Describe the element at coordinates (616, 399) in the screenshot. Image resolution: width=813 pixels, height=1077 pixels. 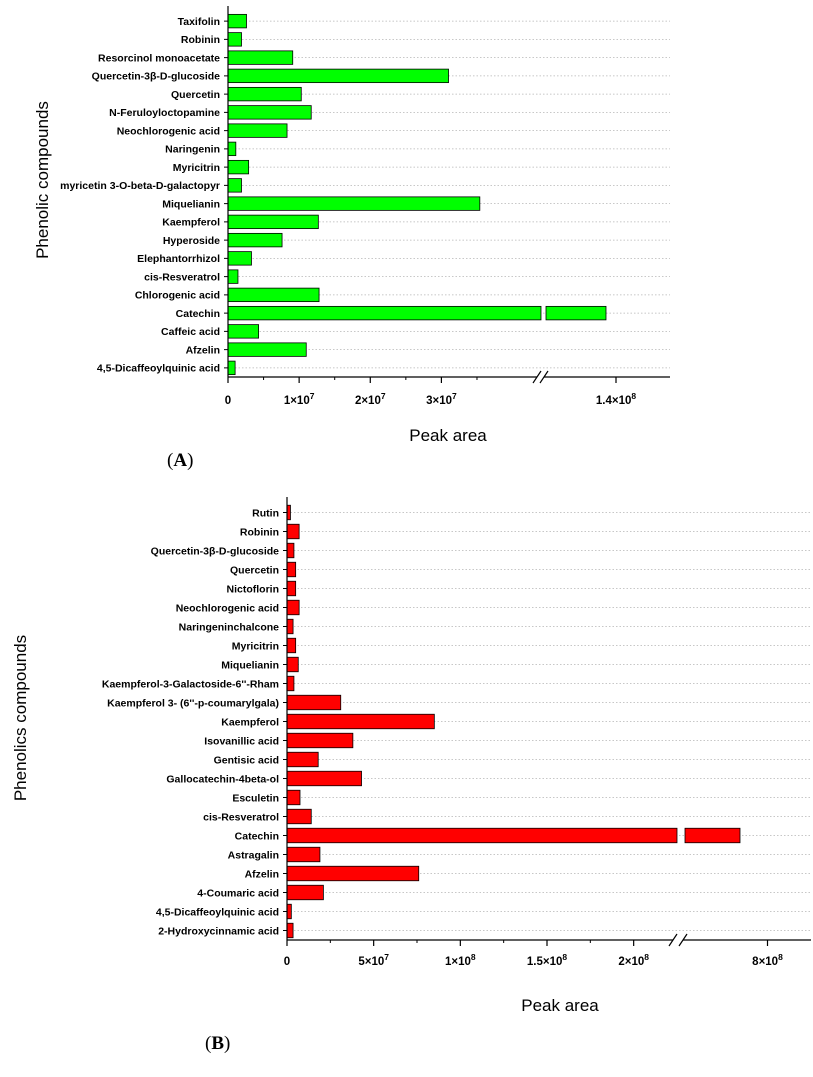
I see `x-tick-label: 1.4×10⁸` at that location.